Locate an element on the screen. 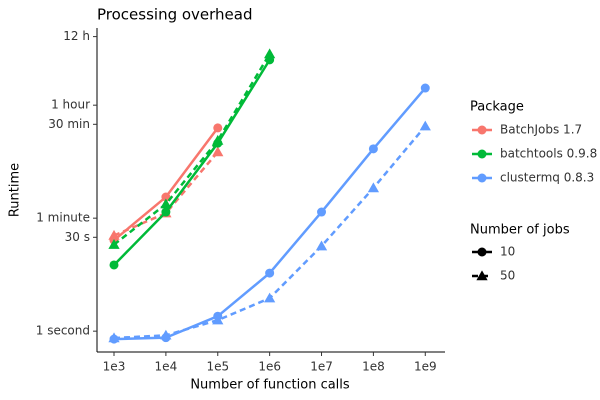 The height and width of the screenshot is (400, 600). x-axis-title: Number of function calls is located at coordinates (270, 385).